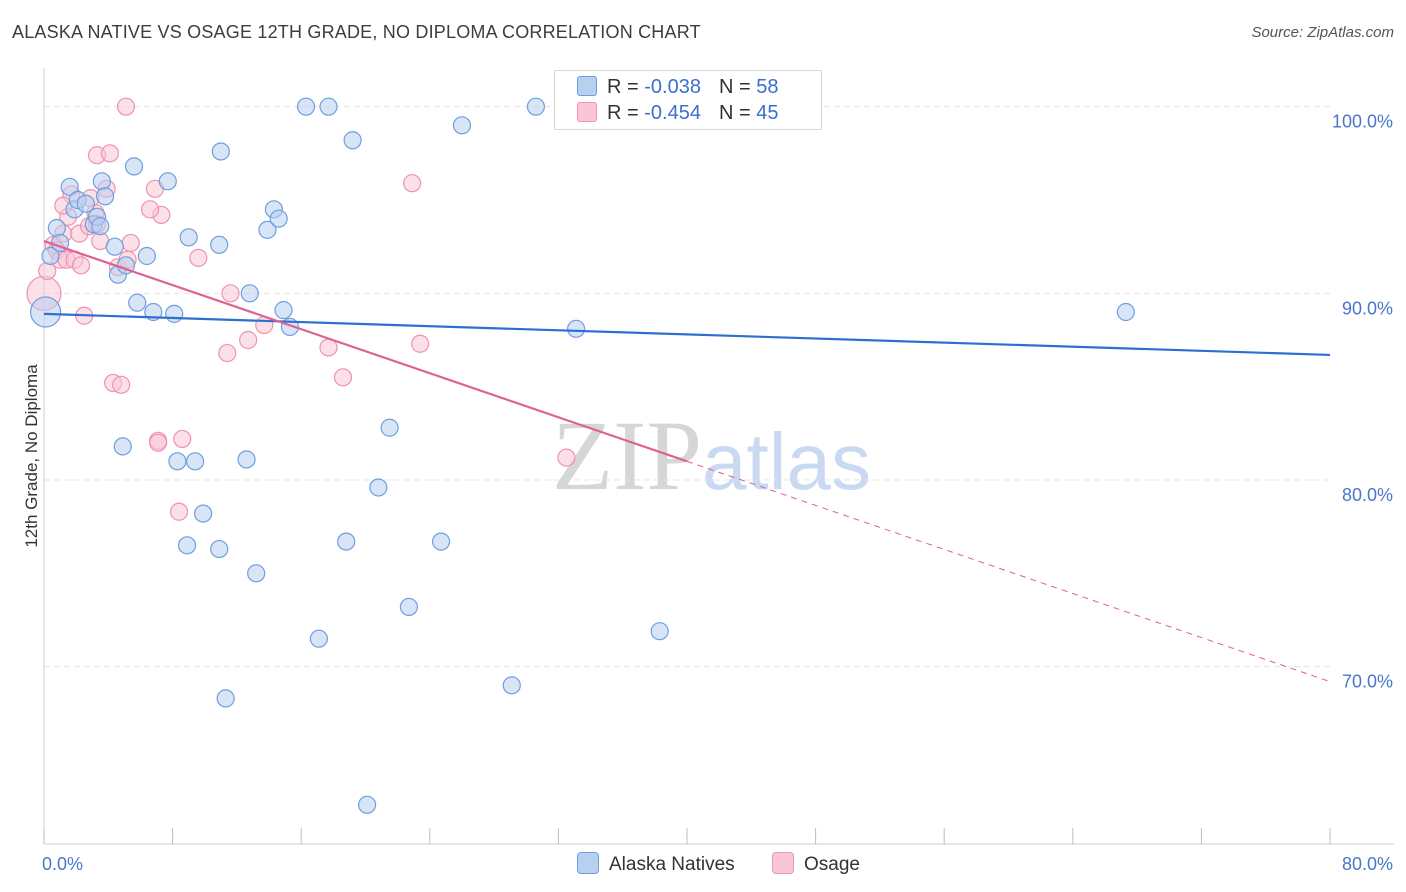 The image size is (1406, 892). I want to click on x-tick-label: 0.0%, so click(62, 864).